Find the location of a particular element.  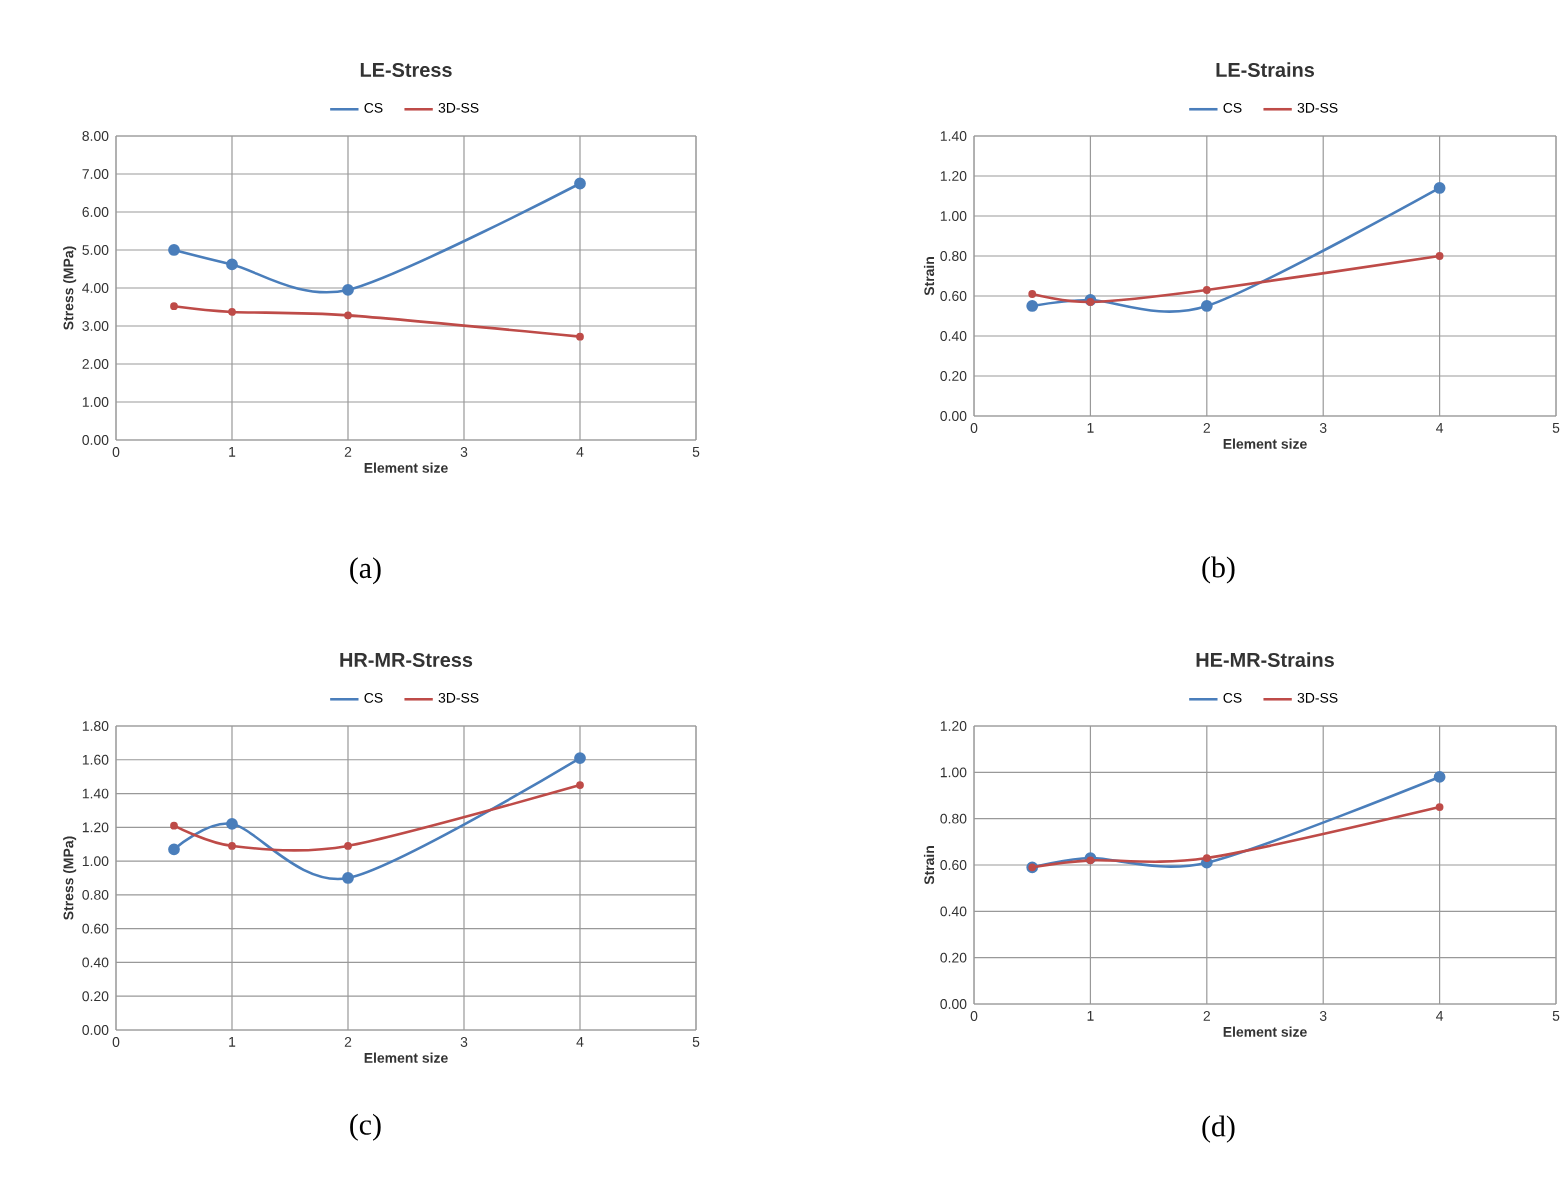

text: (d) is located at coordinates (1218, 1129).